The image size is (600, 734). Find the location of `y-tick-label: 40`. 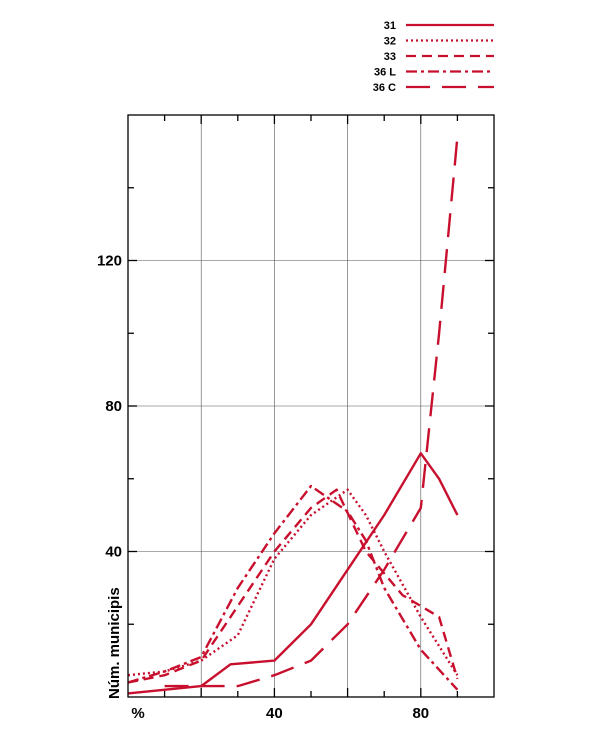

y-tick-label: 40 is located at coordinates (113, 552).